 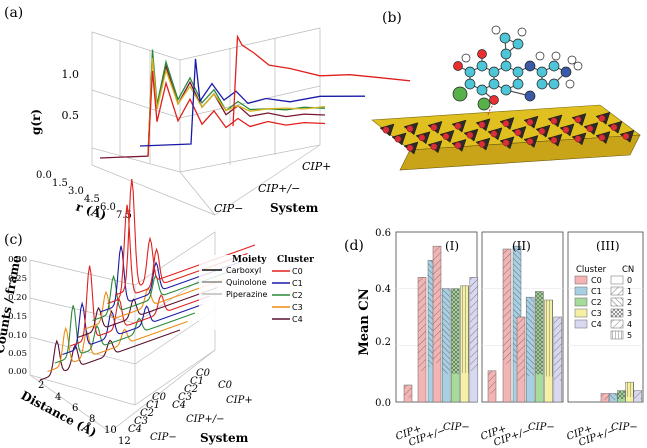 What do you see at coordinates (124, 215) in the screenshot?
I see `panel-a-xtick-5: 7.5` at bounding box center [124, 215].